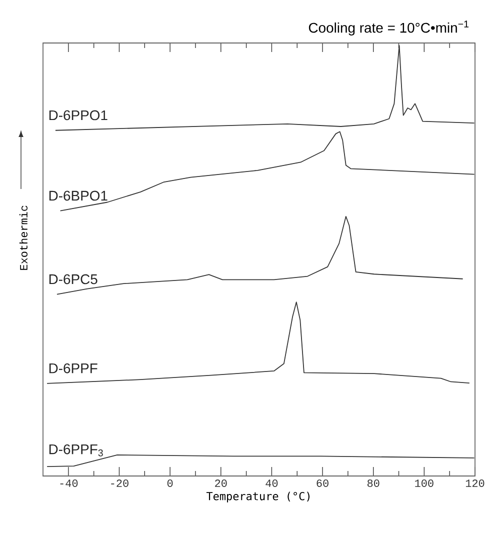 This screenshot has width=490, height=534. I want to click on x-tick-label: -40, so click(69, 483).